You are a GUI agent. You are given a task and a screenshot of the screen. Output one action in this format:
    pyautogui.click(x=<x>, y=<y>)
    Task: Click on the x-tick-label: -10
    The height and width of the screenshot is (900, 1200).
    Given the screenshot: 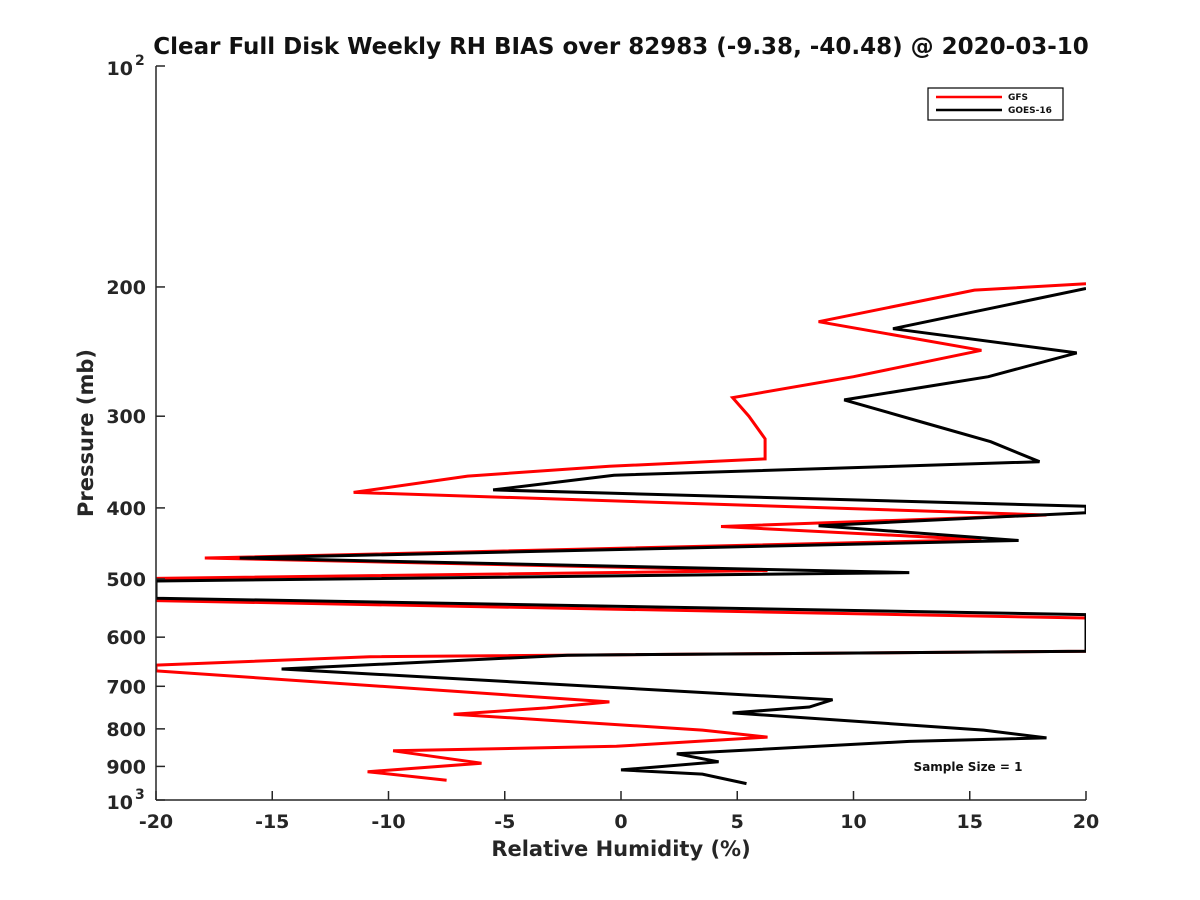 What is the action you would take?
    pyautogui.click(x=388, y=822)
    